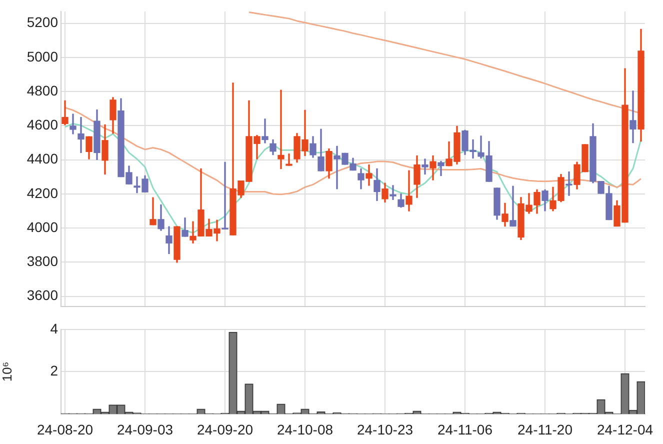  Describe the element at coordinates (42, 192) in the screenshot. I see `y-tick-label: 4200` at that location.